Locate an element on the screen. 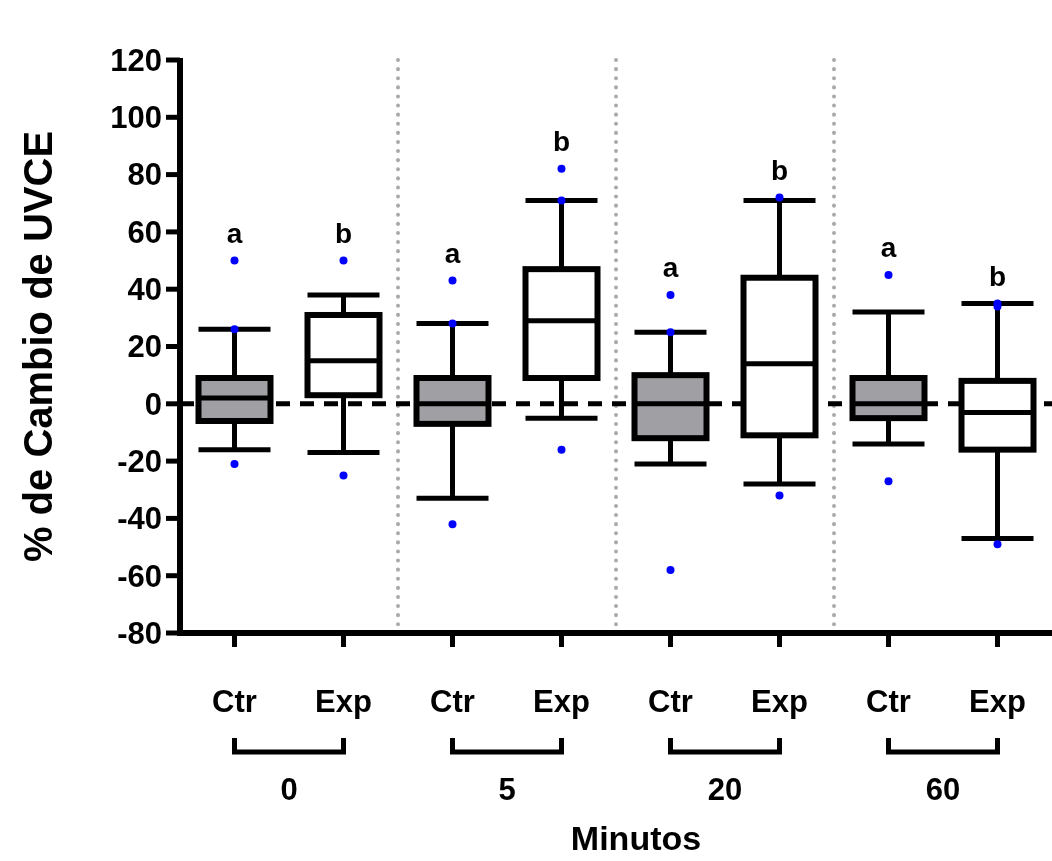 The image size is (1052, 861). x-axis-title: Minutos is located at coordinates (636, 838).